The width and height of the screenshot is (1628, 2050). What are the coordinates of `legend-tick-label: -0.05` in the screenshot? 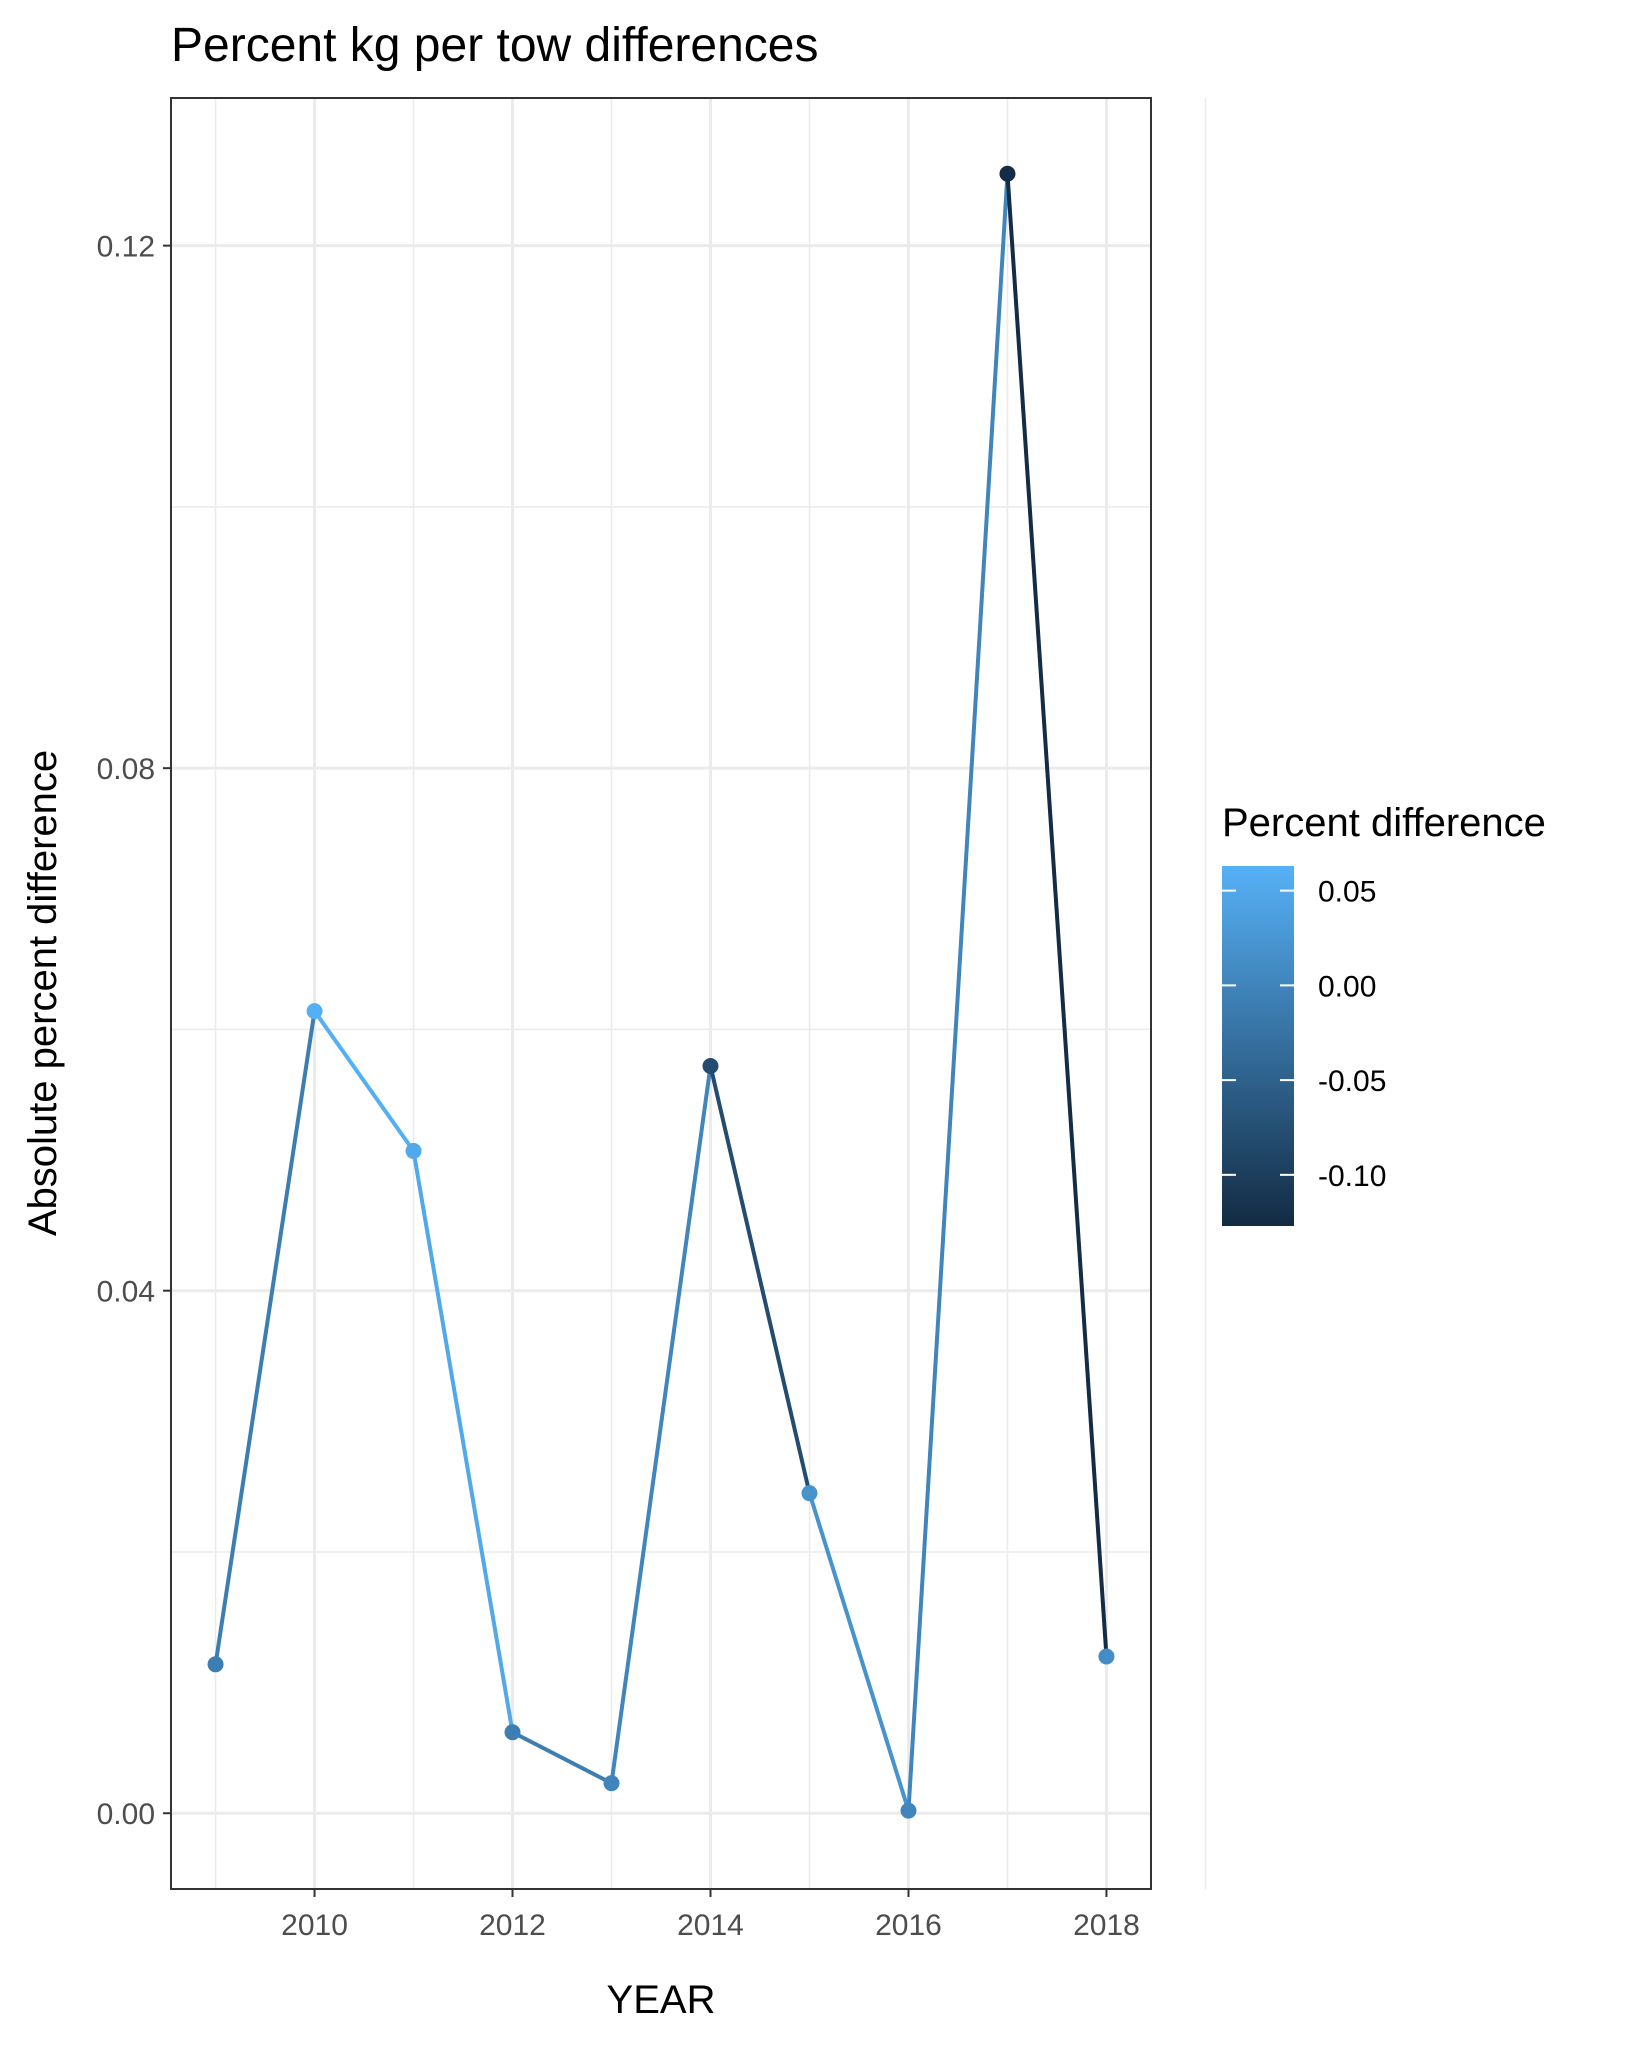 It's located at (1352, 1081).